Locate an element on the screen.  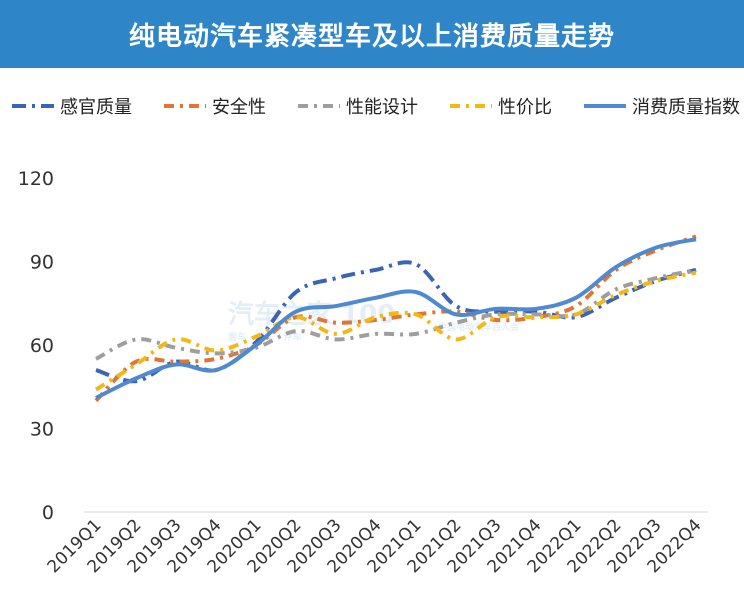
legend-item: 感官质量 is located at coordinates (71, 106).